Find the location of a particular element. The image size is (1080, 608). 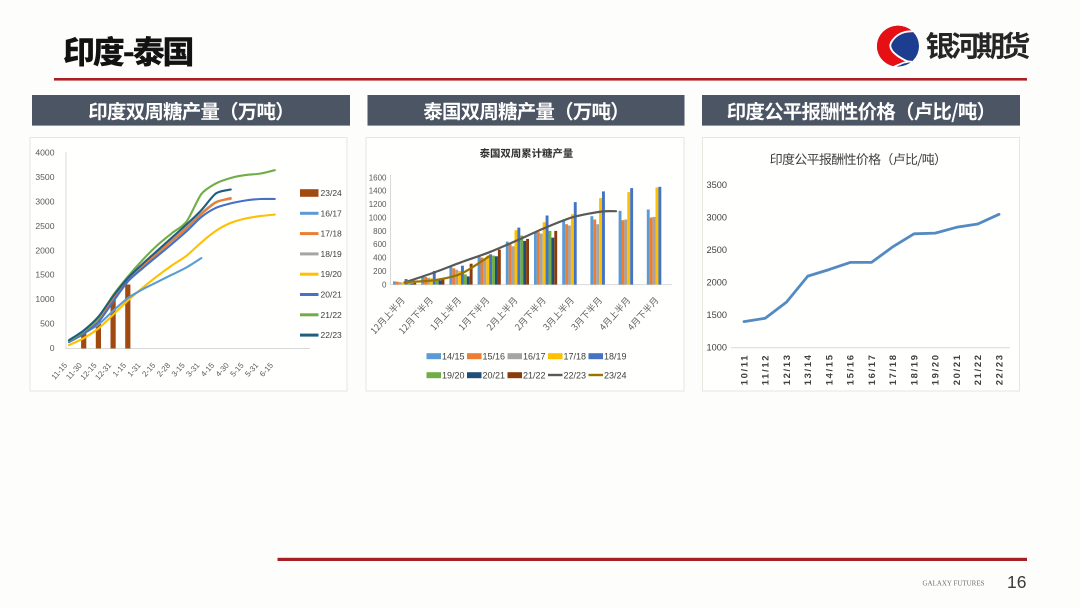

svg-text: 1400 is located at coordinates (378, 191).